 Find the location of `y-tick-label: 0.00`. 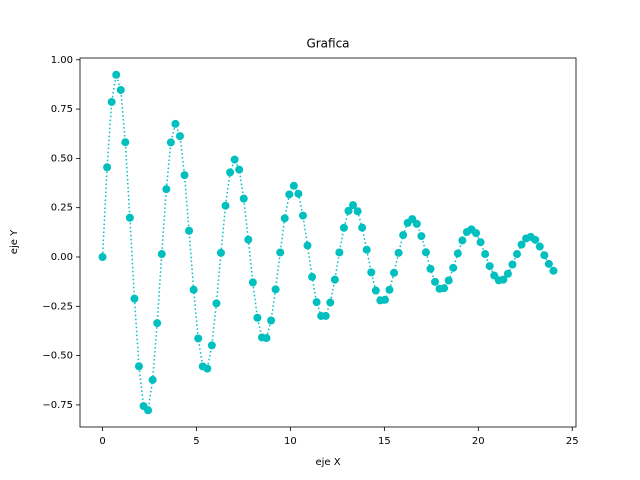

y-tick-label: 0.00 is located at coordinates (62, 257).